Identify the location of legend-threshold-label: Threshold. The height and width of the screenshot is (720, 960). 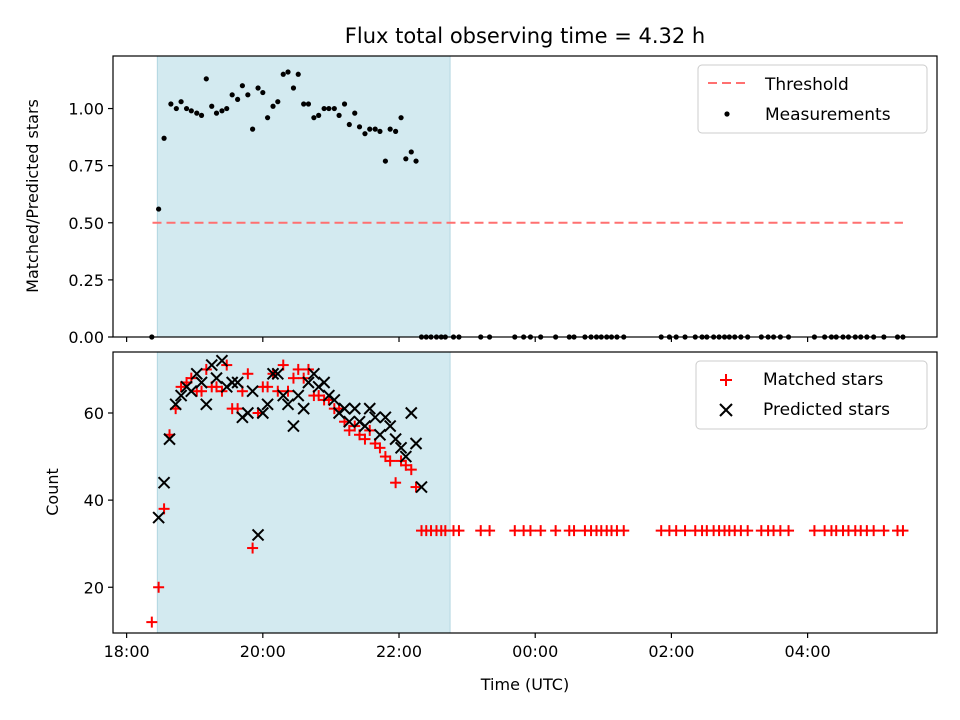
(806, 85).